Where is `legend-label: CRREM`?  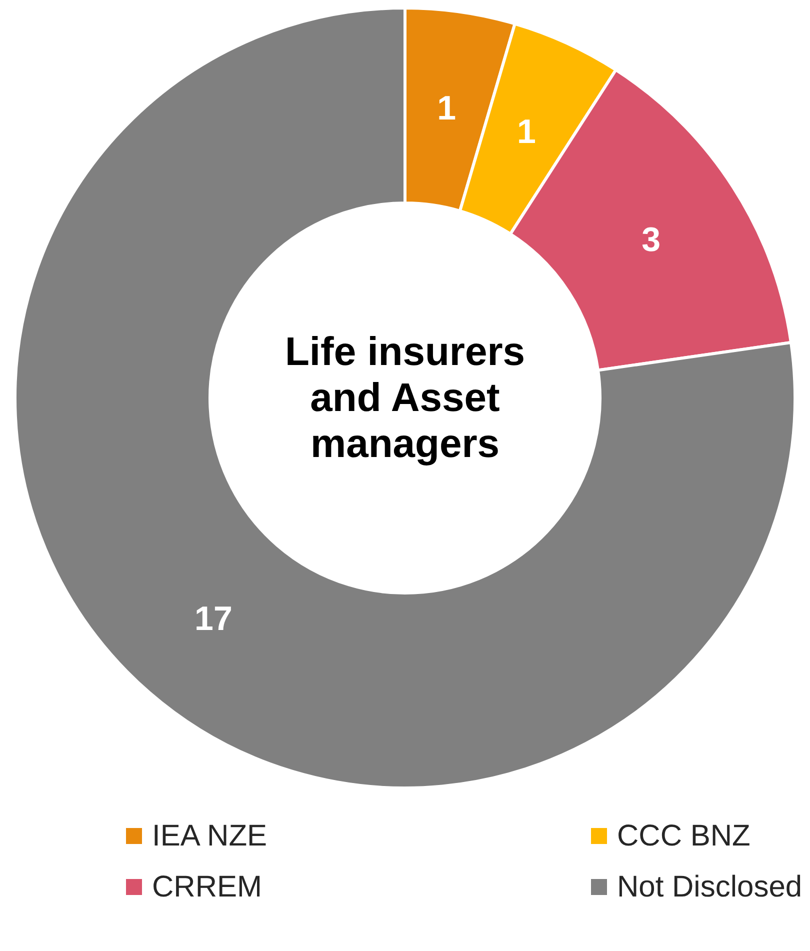 legend-label: CRREM is located at coordinates (207, 887).